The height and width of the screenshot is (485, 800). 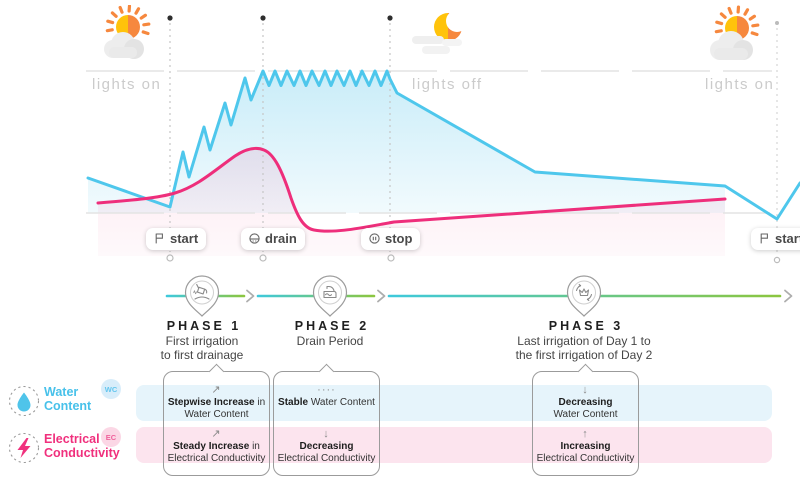 I want to click on lights-off-label: lights off, so click(x=447, y=84).